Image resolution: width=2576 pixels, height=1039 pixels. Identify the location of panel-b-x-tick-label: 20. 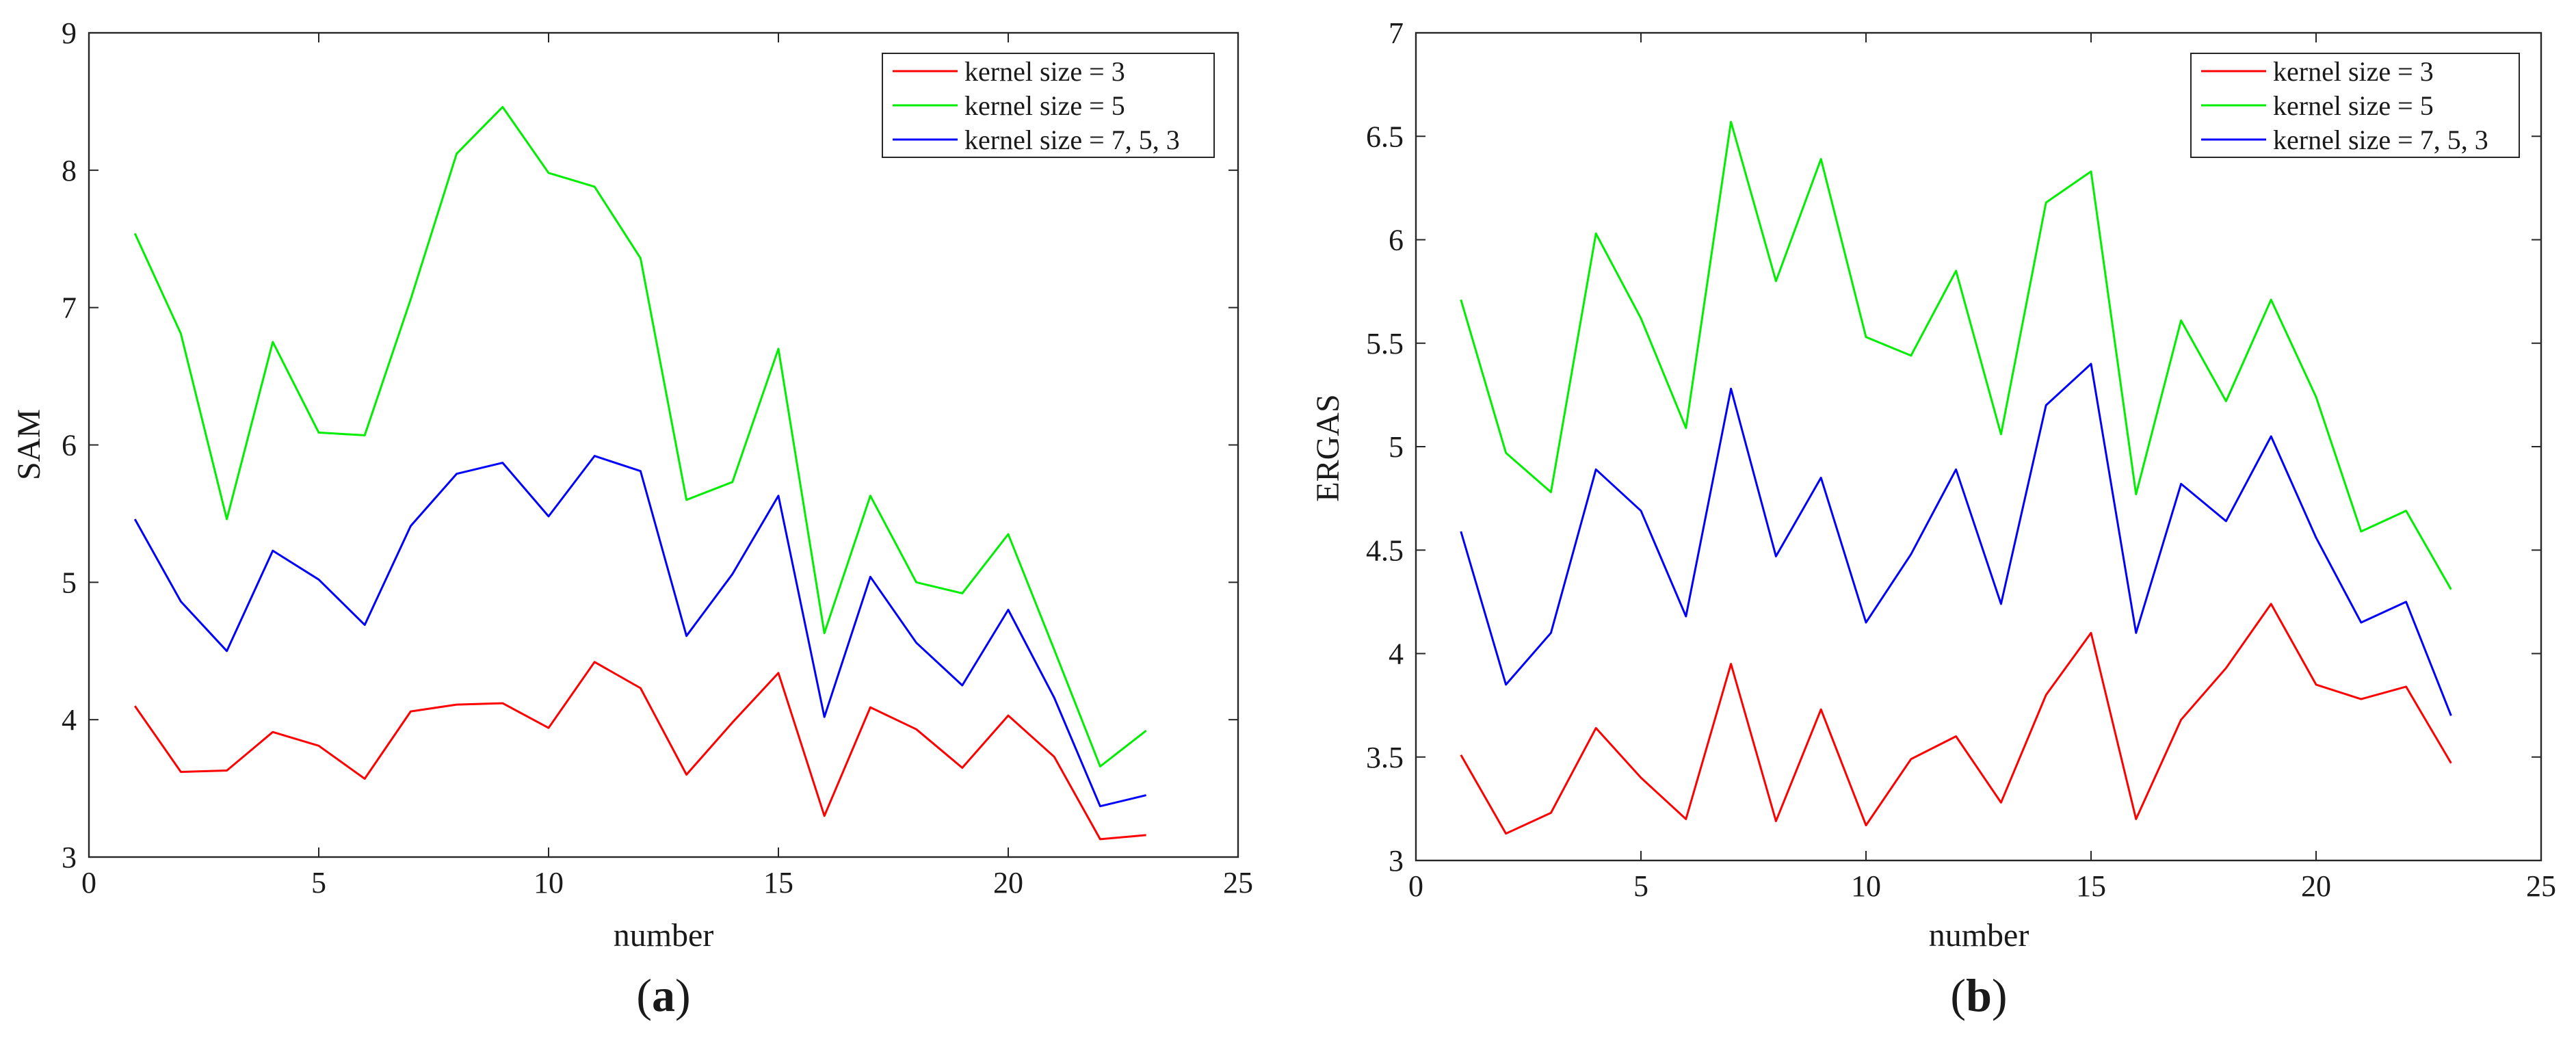
(2316, 886).